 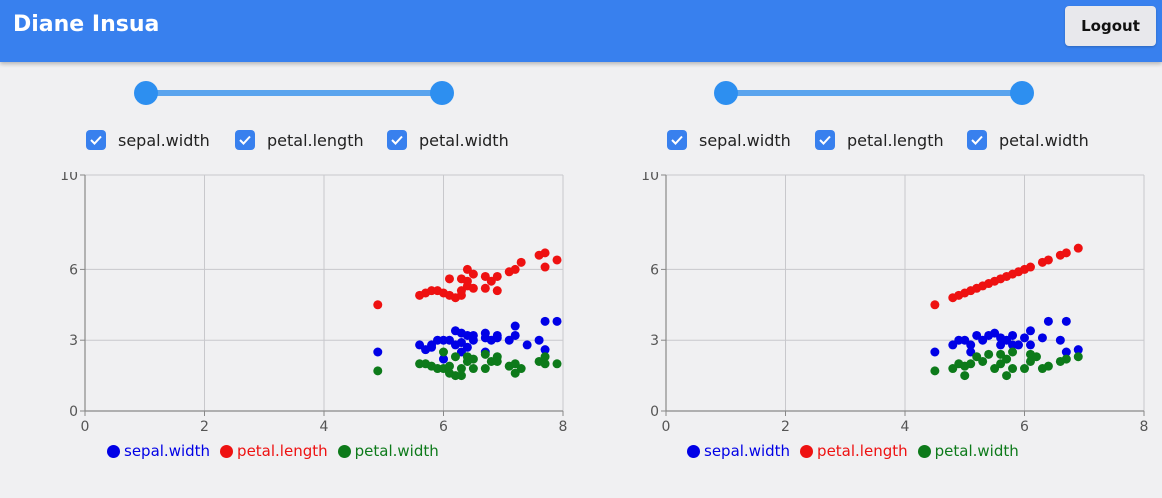 I want to click on legend-label: petal.length, so click(x=282, y=451).